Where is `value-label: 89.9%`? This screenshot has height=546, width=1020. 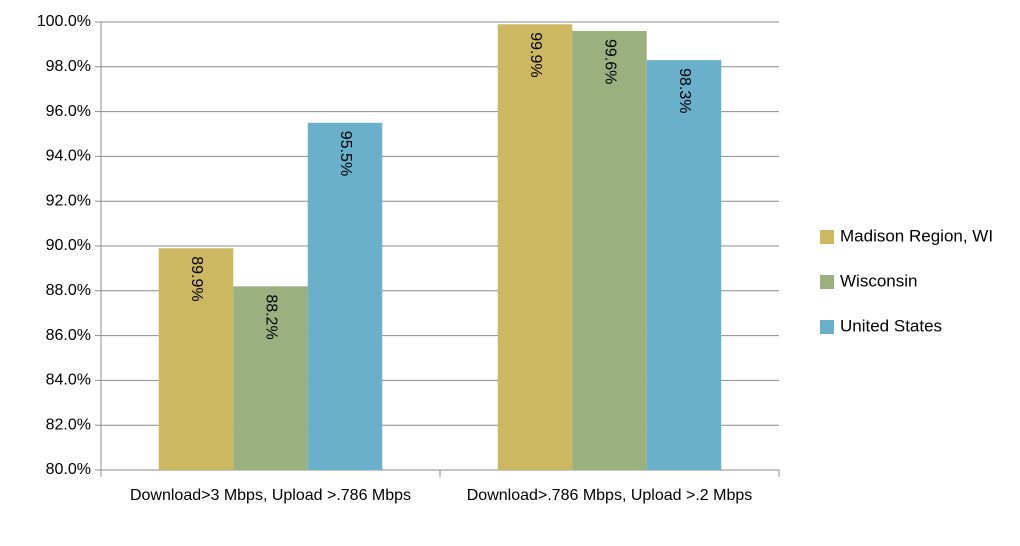 value-label: 89.9% is located at coordinates (196, 278).